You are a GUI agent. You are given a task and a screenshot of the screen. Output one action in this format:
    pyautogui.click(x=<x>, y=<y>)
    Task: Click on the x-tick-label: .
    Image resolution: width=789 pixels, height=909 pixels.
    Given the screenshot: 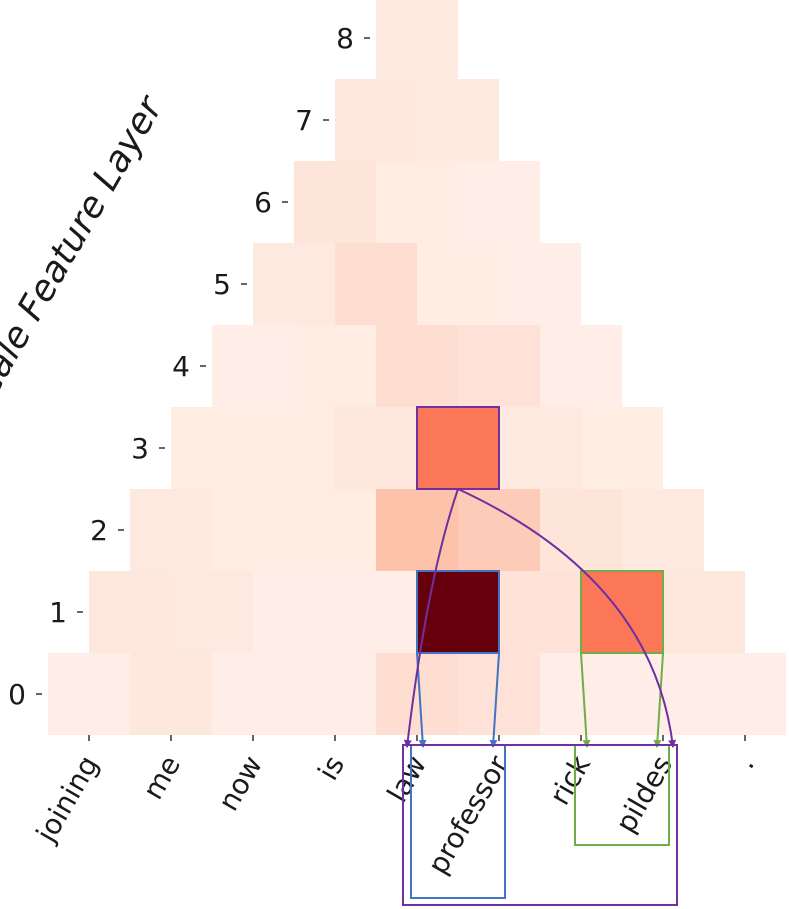 What is the action you would take?
    pyautogui.click(x=744, y=762)
    